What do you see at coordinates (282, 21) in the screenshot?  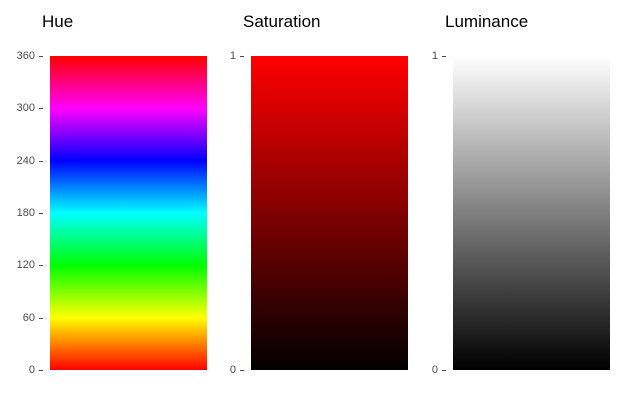 I see `panel-title: Saturation` at bounding box center [282, 21].